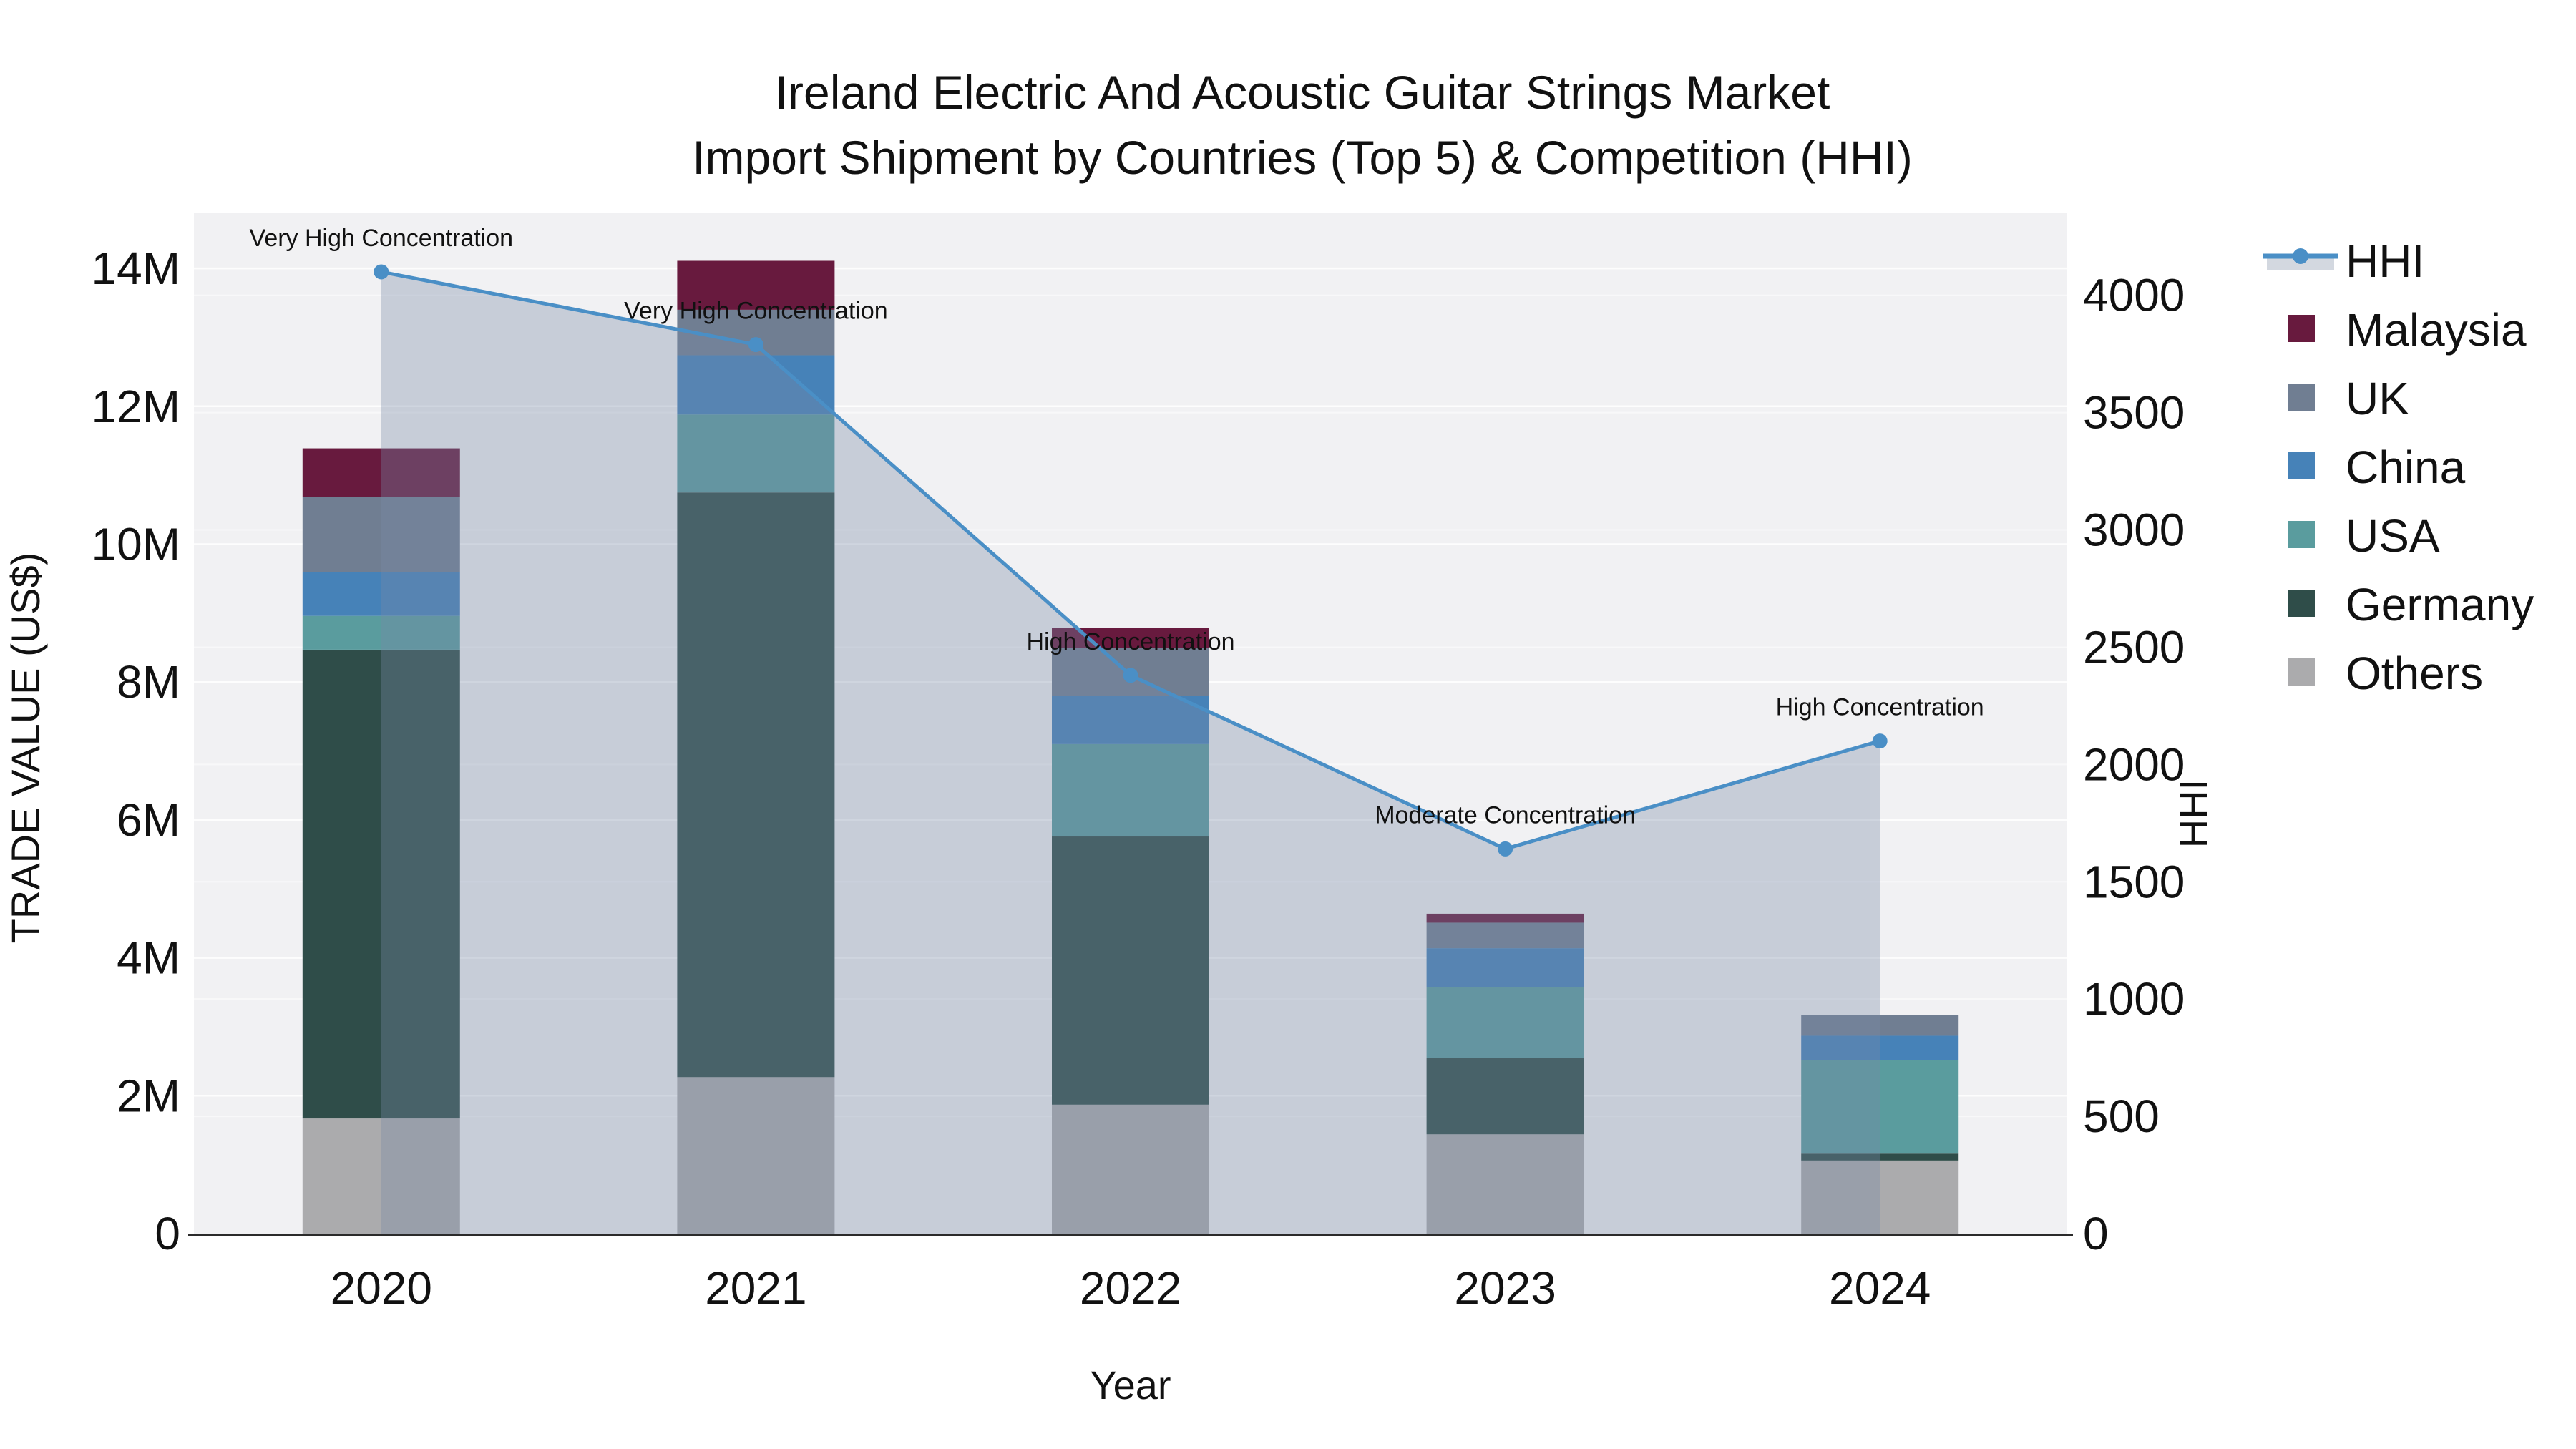 The image size is (2576, 1449). Describe the element at coordinates (1880, 1288) in the screenshot. I see `x-tick-2024: 2024` at that location.